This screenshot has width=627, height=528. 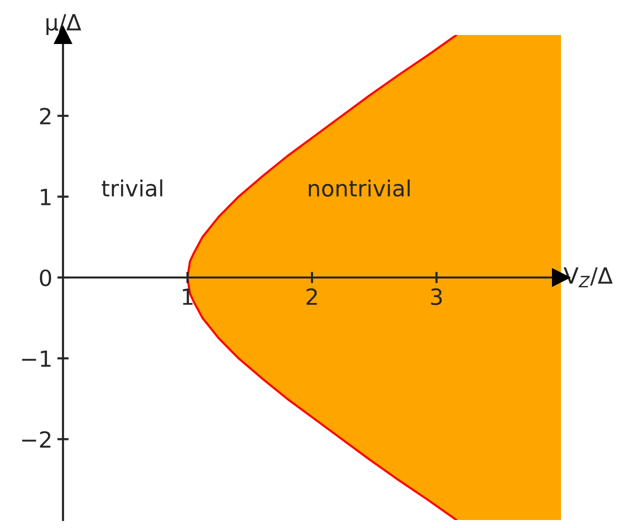 What do you see at coordinates (132, 188) in the screenshot?
I see `annotation: trivial` at bounding box center [132, 188].